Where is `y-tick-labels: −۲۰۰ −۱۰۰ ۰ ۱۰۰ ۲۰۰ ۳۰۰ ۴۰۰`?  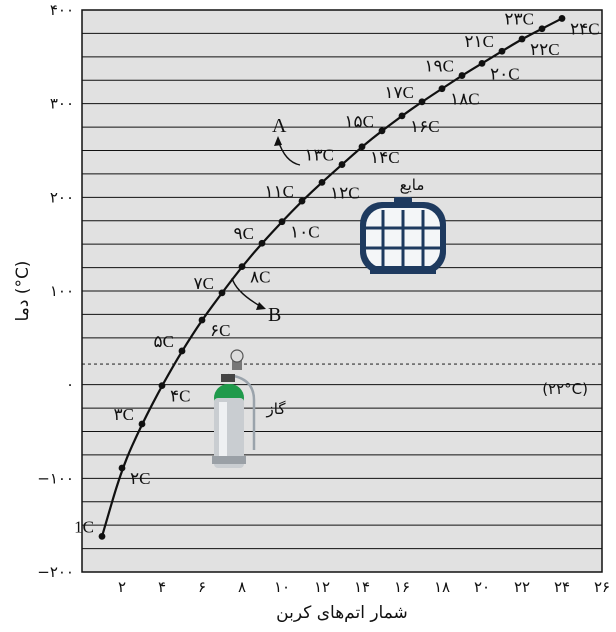
y-tick-labels: −۲۰۰ −۱۰۰ ۰ ۱۰۰ ۲۰۰ ۳۰۰ ۴۰۰ is located at coordinates (55, 291).